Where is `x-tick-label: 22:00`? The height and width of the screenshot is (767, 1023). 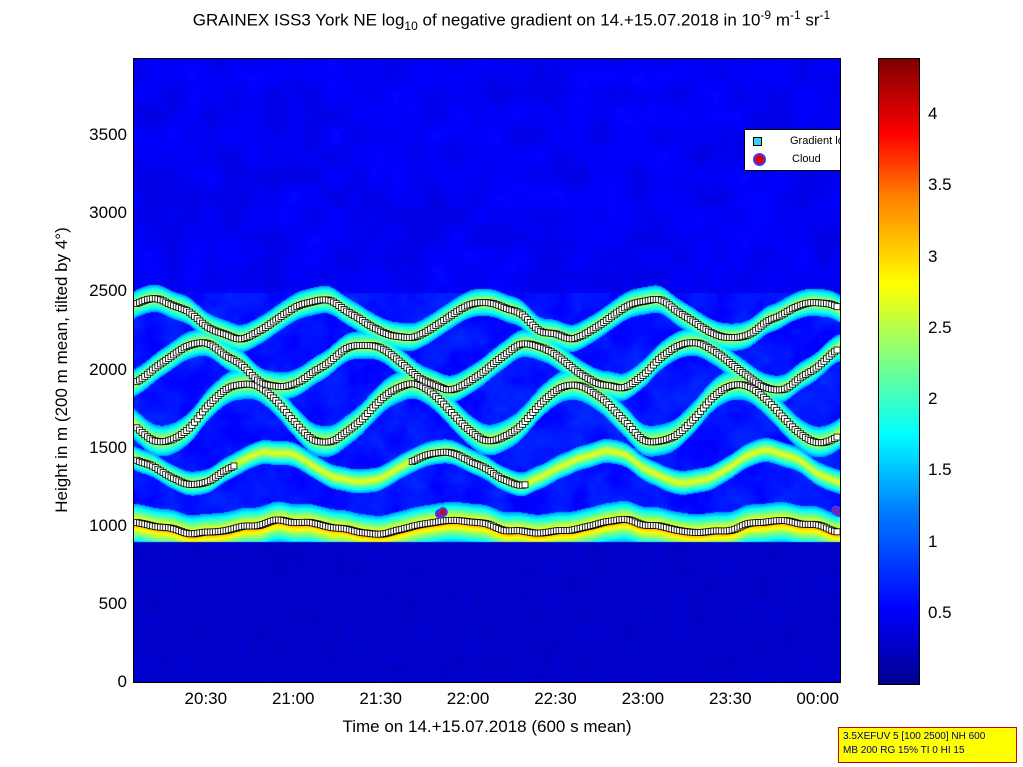
x-tick-label: 22:00 is located at coordinates (468, 698).